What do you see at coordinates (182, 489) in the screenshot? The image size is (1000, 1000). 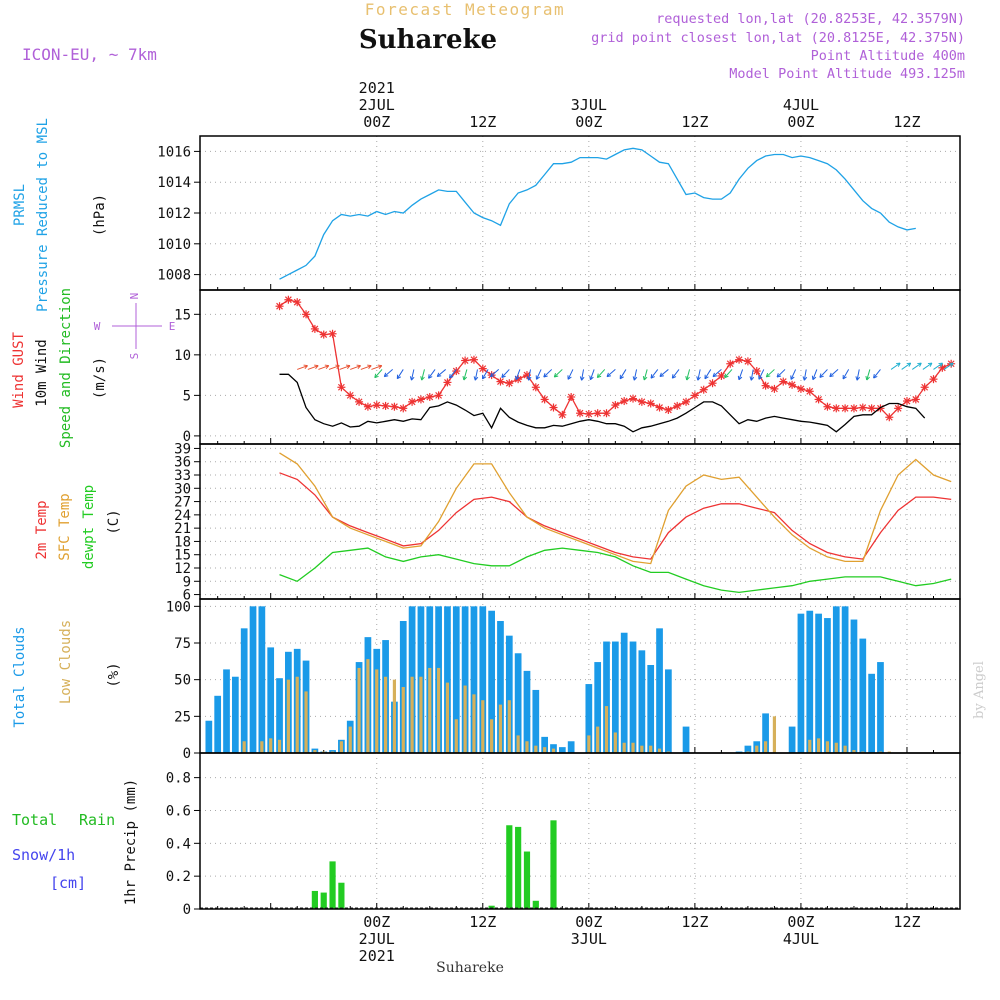 I see `ytick-label-temperature: 30` at bounding box center [182, 489].